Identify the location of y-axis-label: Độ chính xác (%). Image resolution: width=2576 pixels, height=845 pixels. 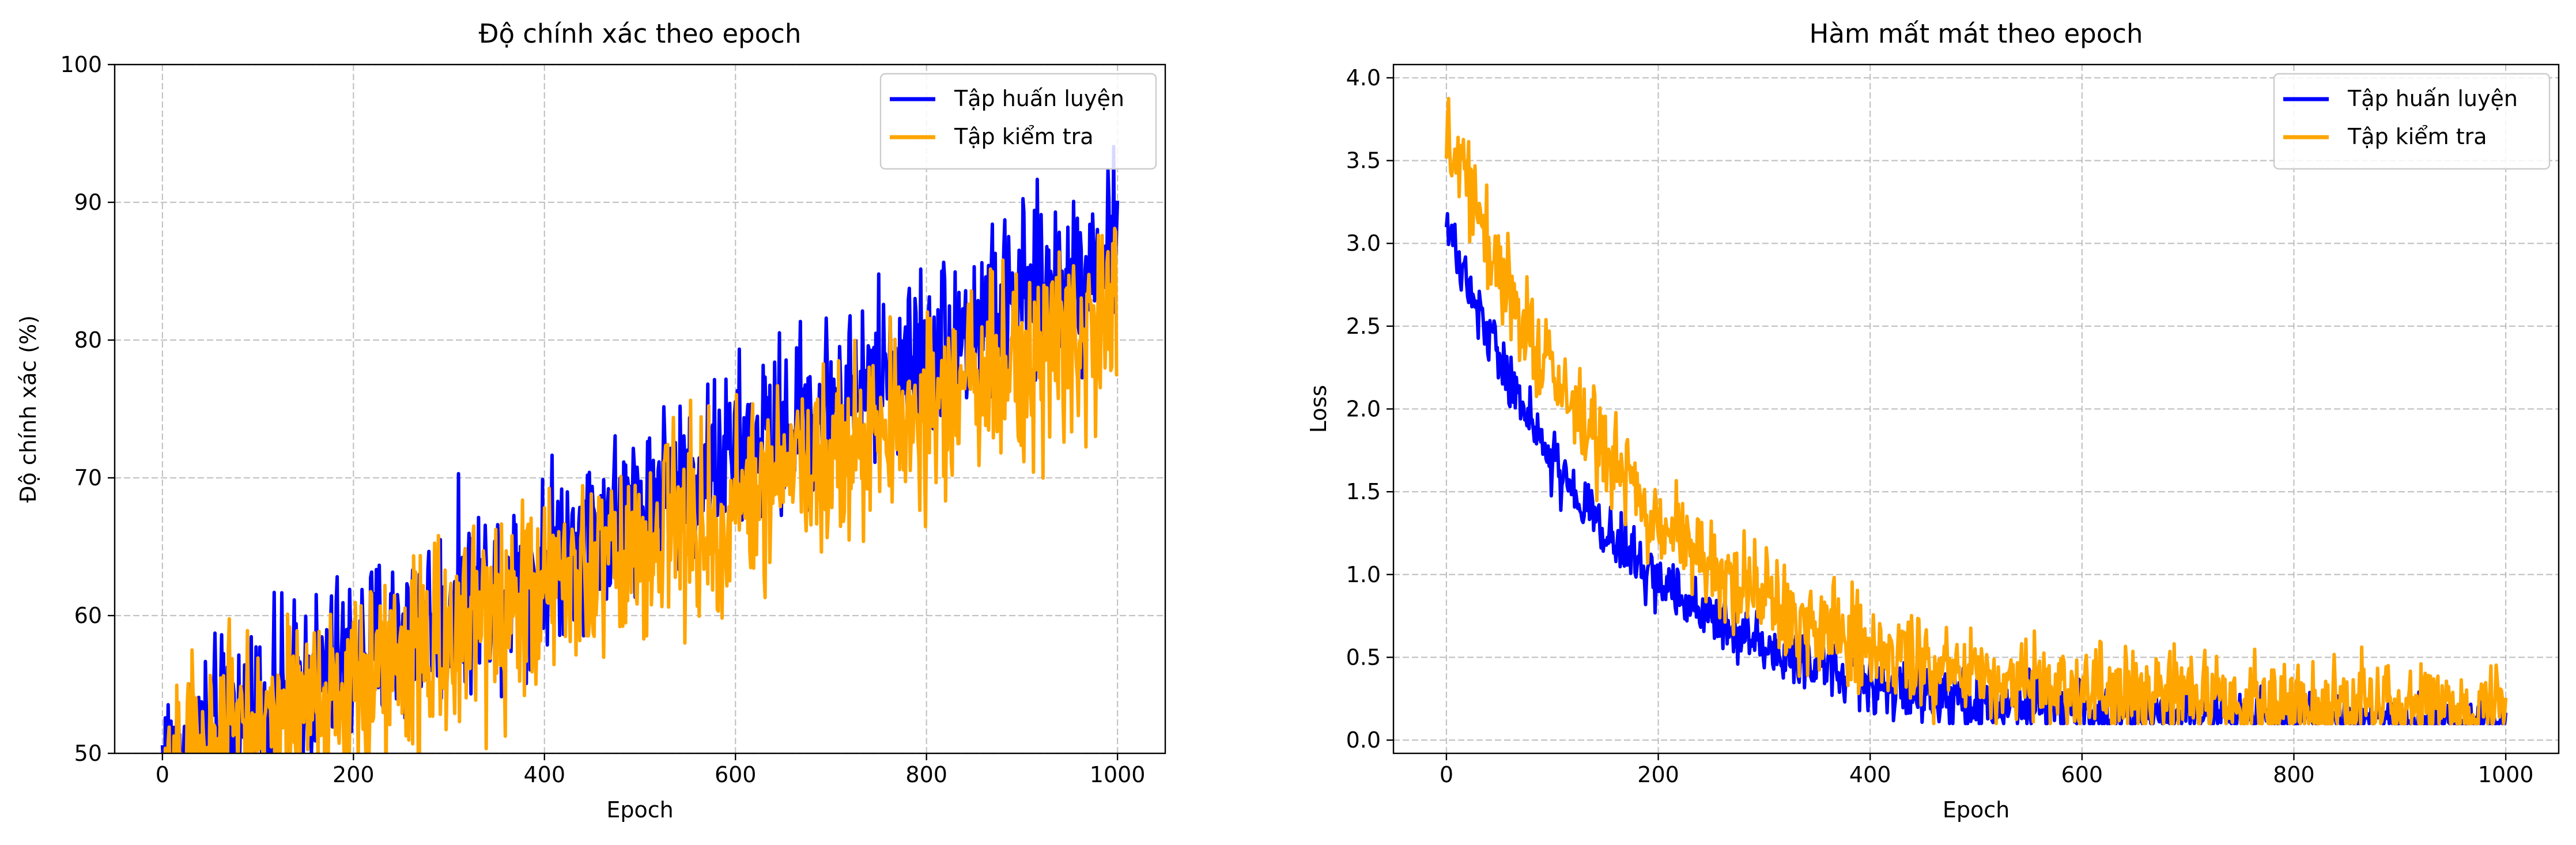
(28, 409).